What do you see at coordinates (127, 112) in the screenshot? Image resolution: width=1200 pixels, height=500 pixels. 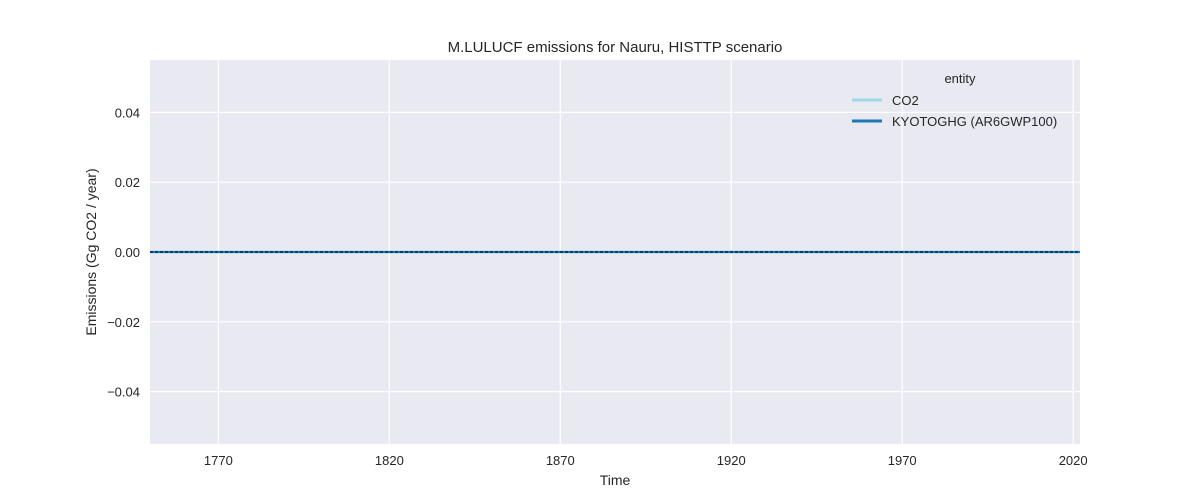 I see `y-tick-label: 0.04` at bounding box center [127, 112].